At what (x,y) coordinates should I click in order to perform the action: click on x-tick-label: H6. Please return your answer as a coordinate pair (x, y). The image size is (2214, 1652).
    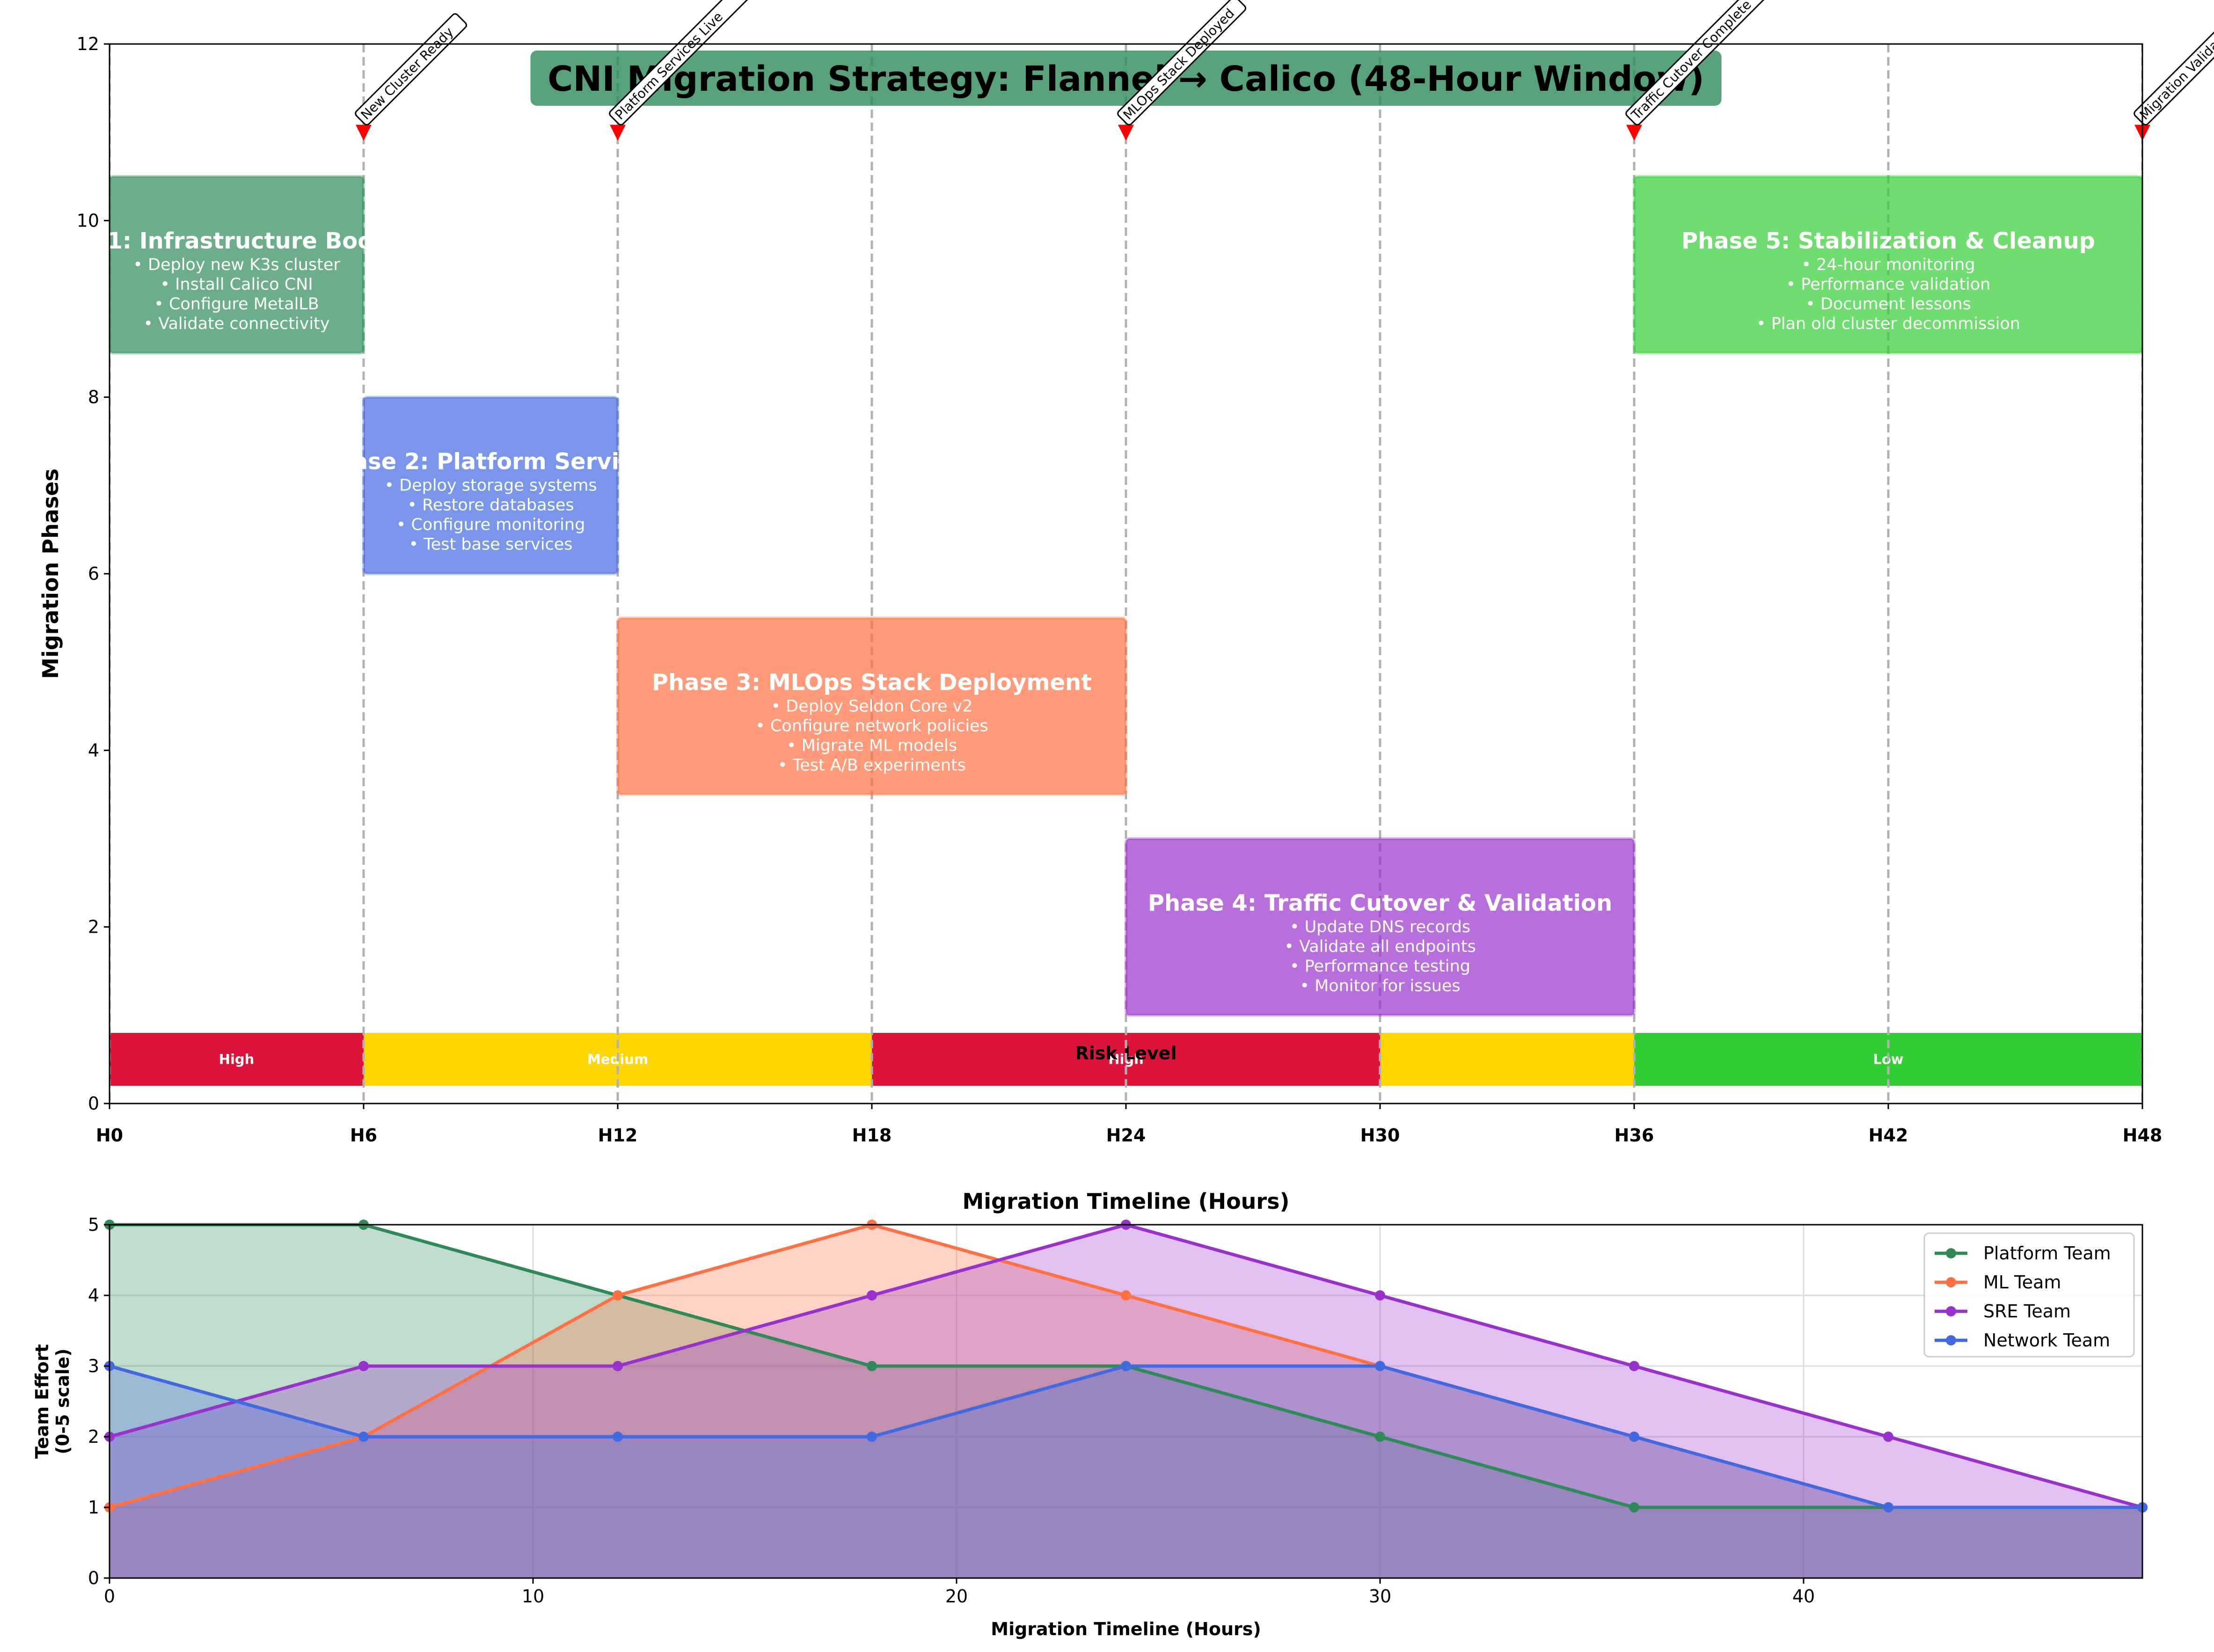
    Looking at the image, I should click on (363, 1135).